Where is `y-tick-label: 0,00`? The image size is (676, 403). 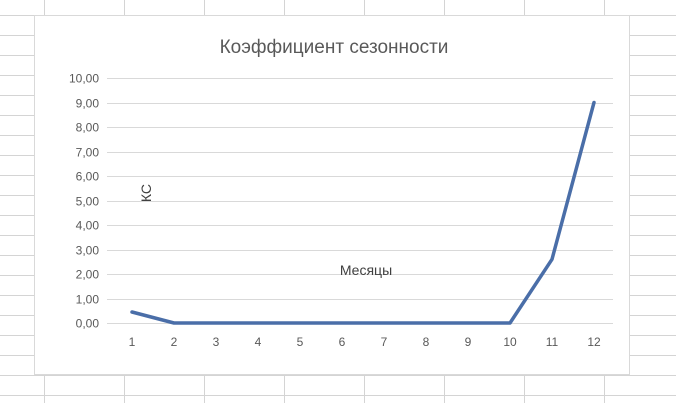 y-tick-label: 0,00 is located at coordinates (88, 324).